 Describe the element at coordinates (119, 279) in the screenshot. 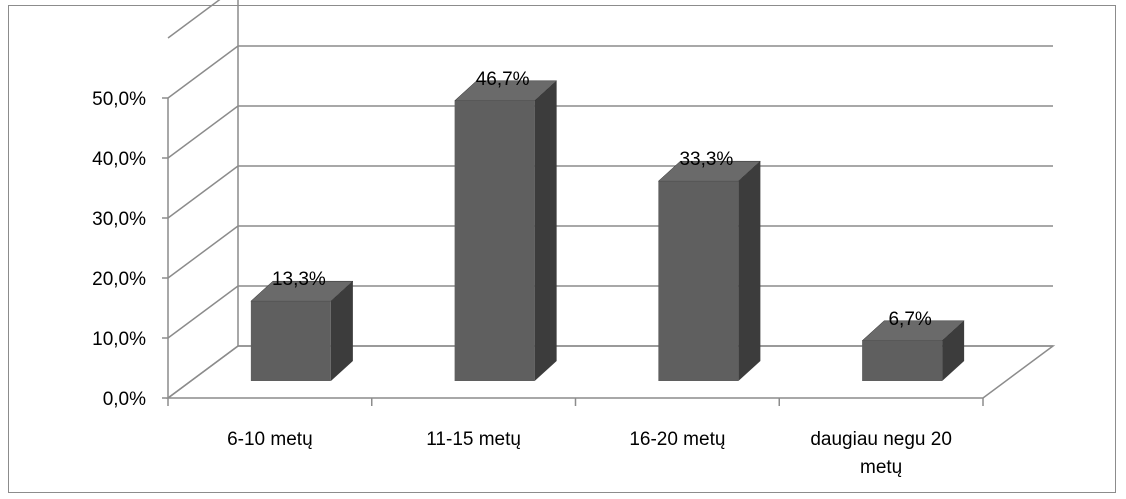

I see `y-tick-label: 20,0%` at that location.